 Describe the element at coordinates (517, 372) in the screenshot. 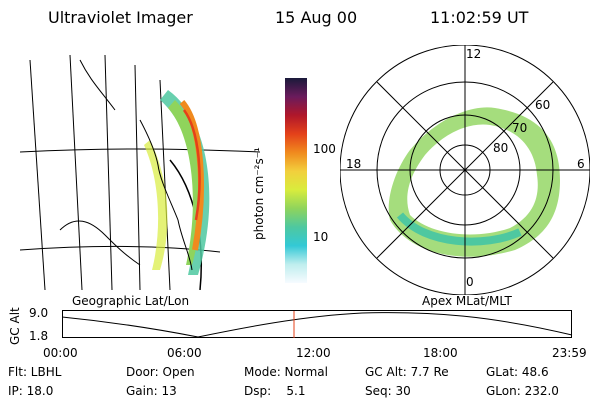

I see `meta-glat: GLat: 48.6` at that location.